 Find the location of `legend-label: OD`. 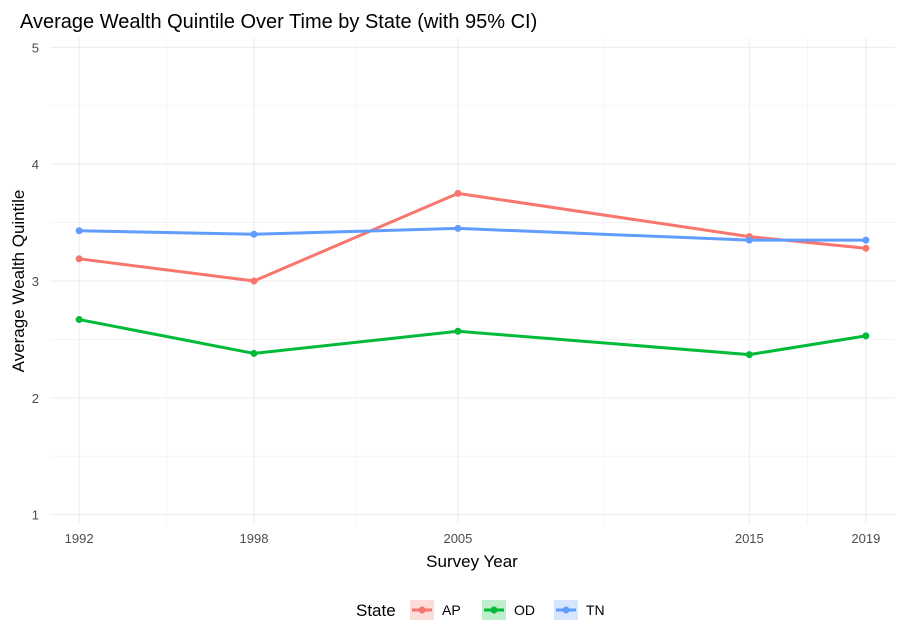

legend-label: OD is located at coordinates (524, 610).